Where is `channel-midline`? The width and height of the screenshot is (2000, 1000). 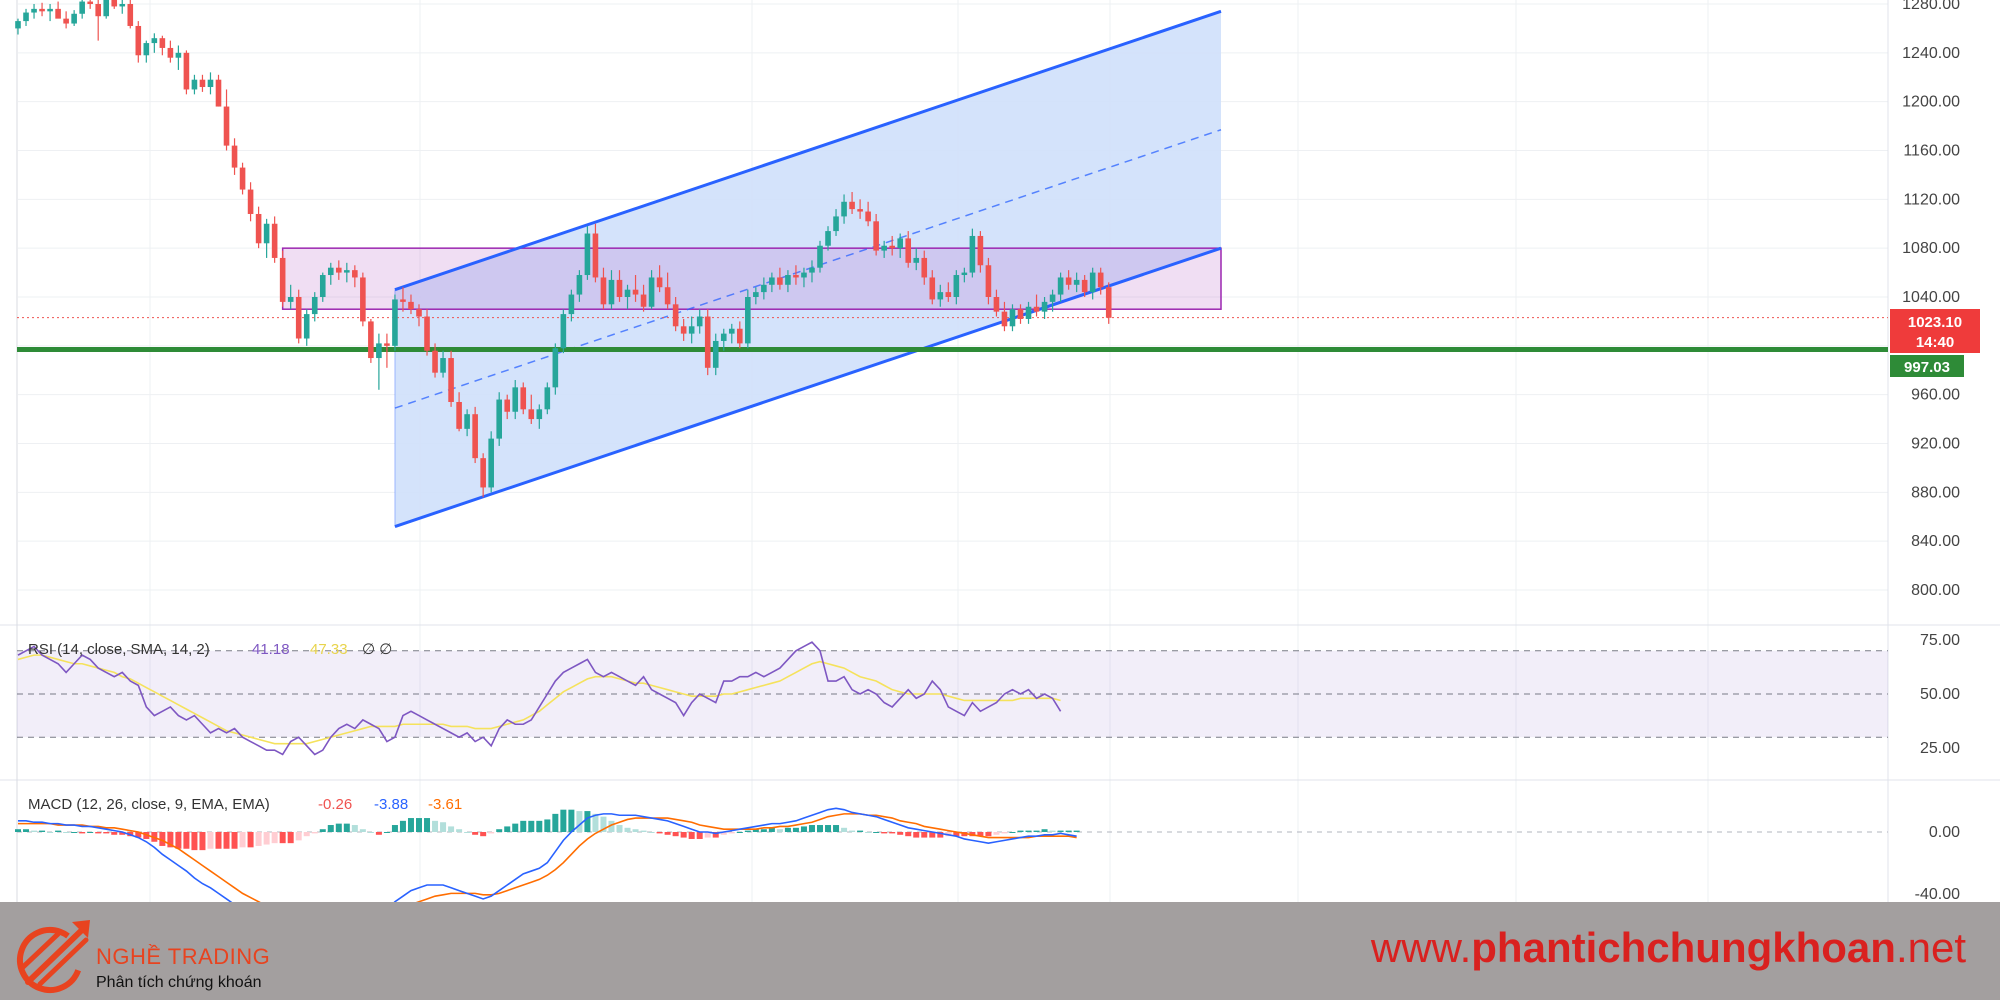 channel-midline is located at coordinates (808, 269).